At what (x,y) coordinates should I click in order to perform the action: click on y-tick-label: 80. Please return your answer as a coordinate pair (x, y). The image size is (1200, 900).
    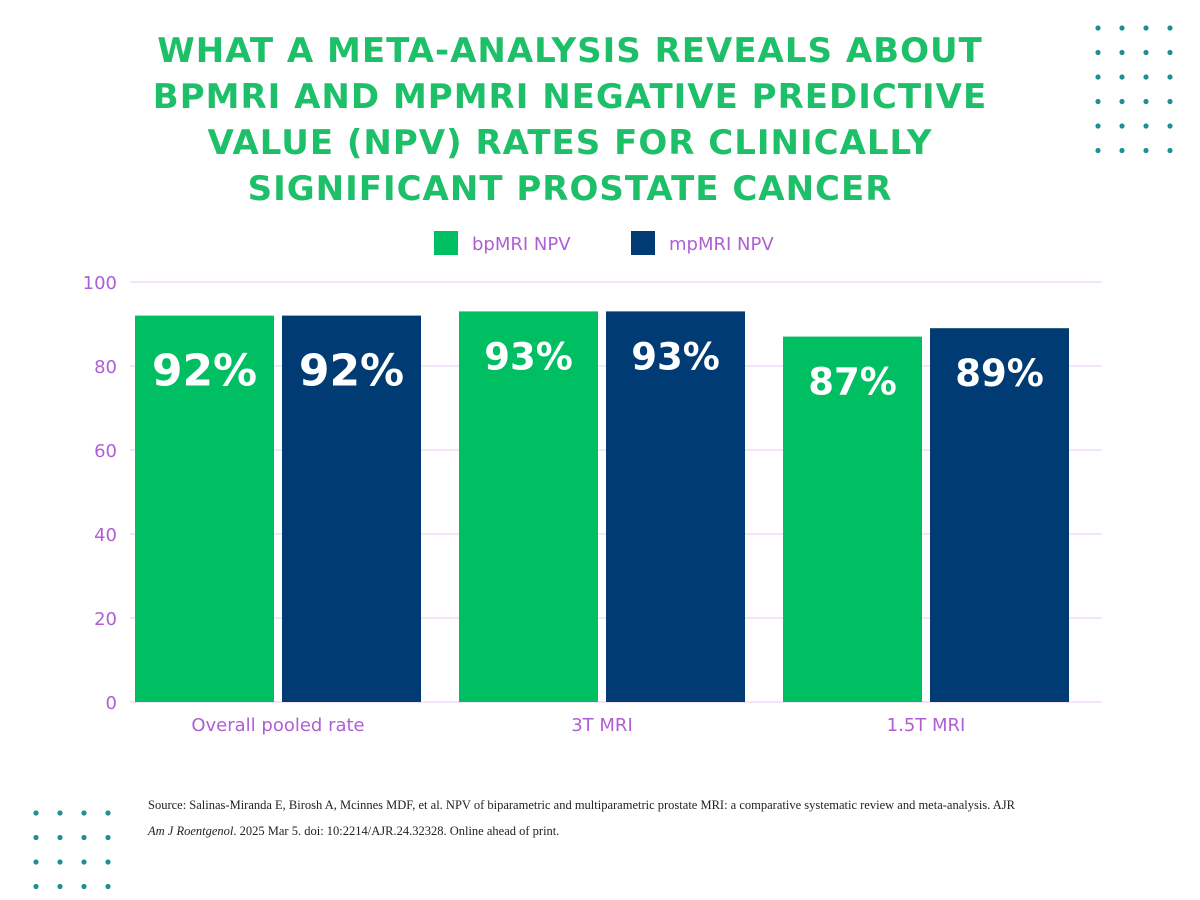
    Looking at the image, I should click on (105, 367).